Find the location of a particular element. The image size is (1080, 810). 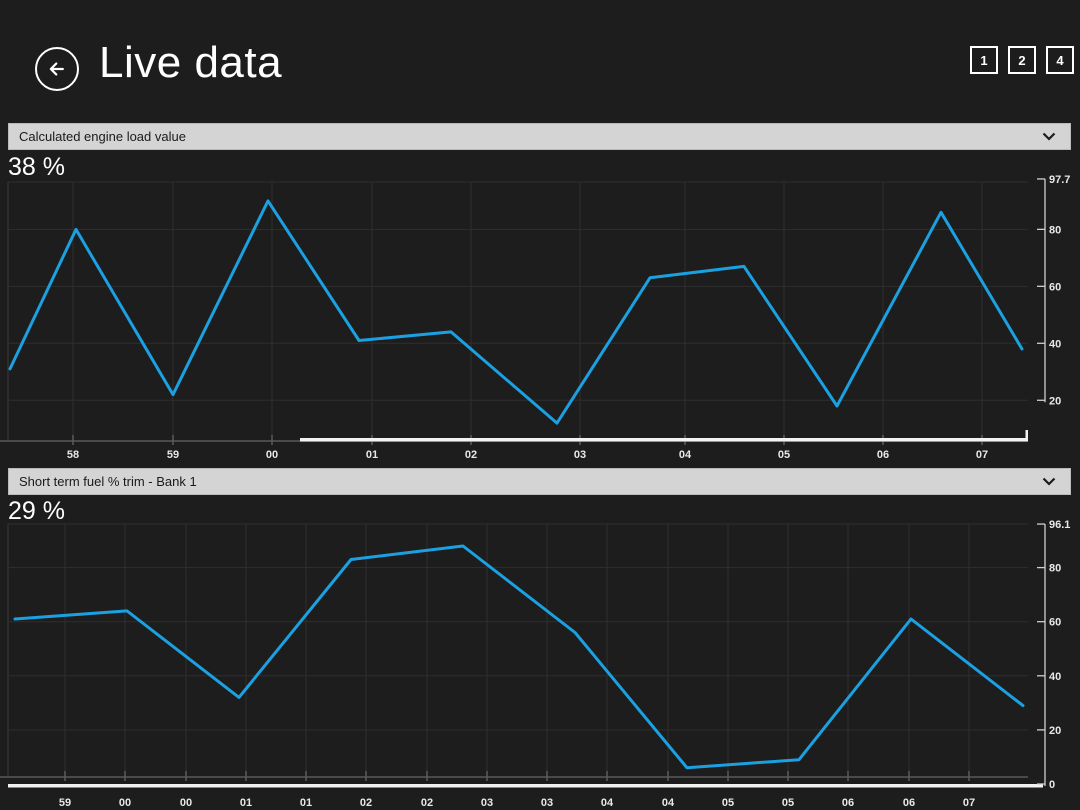

page-title: Live data is located at coordinates (191, 62).